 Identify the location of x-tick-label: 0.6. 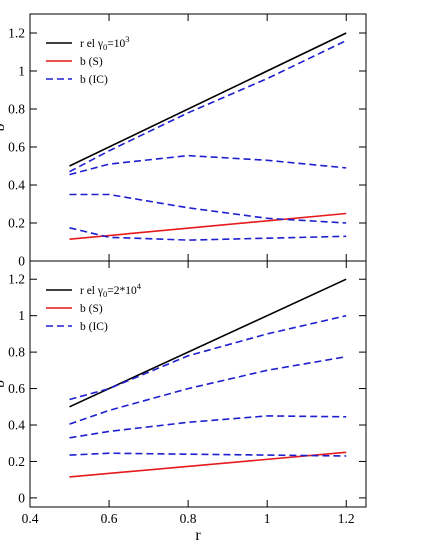
(109, 518).